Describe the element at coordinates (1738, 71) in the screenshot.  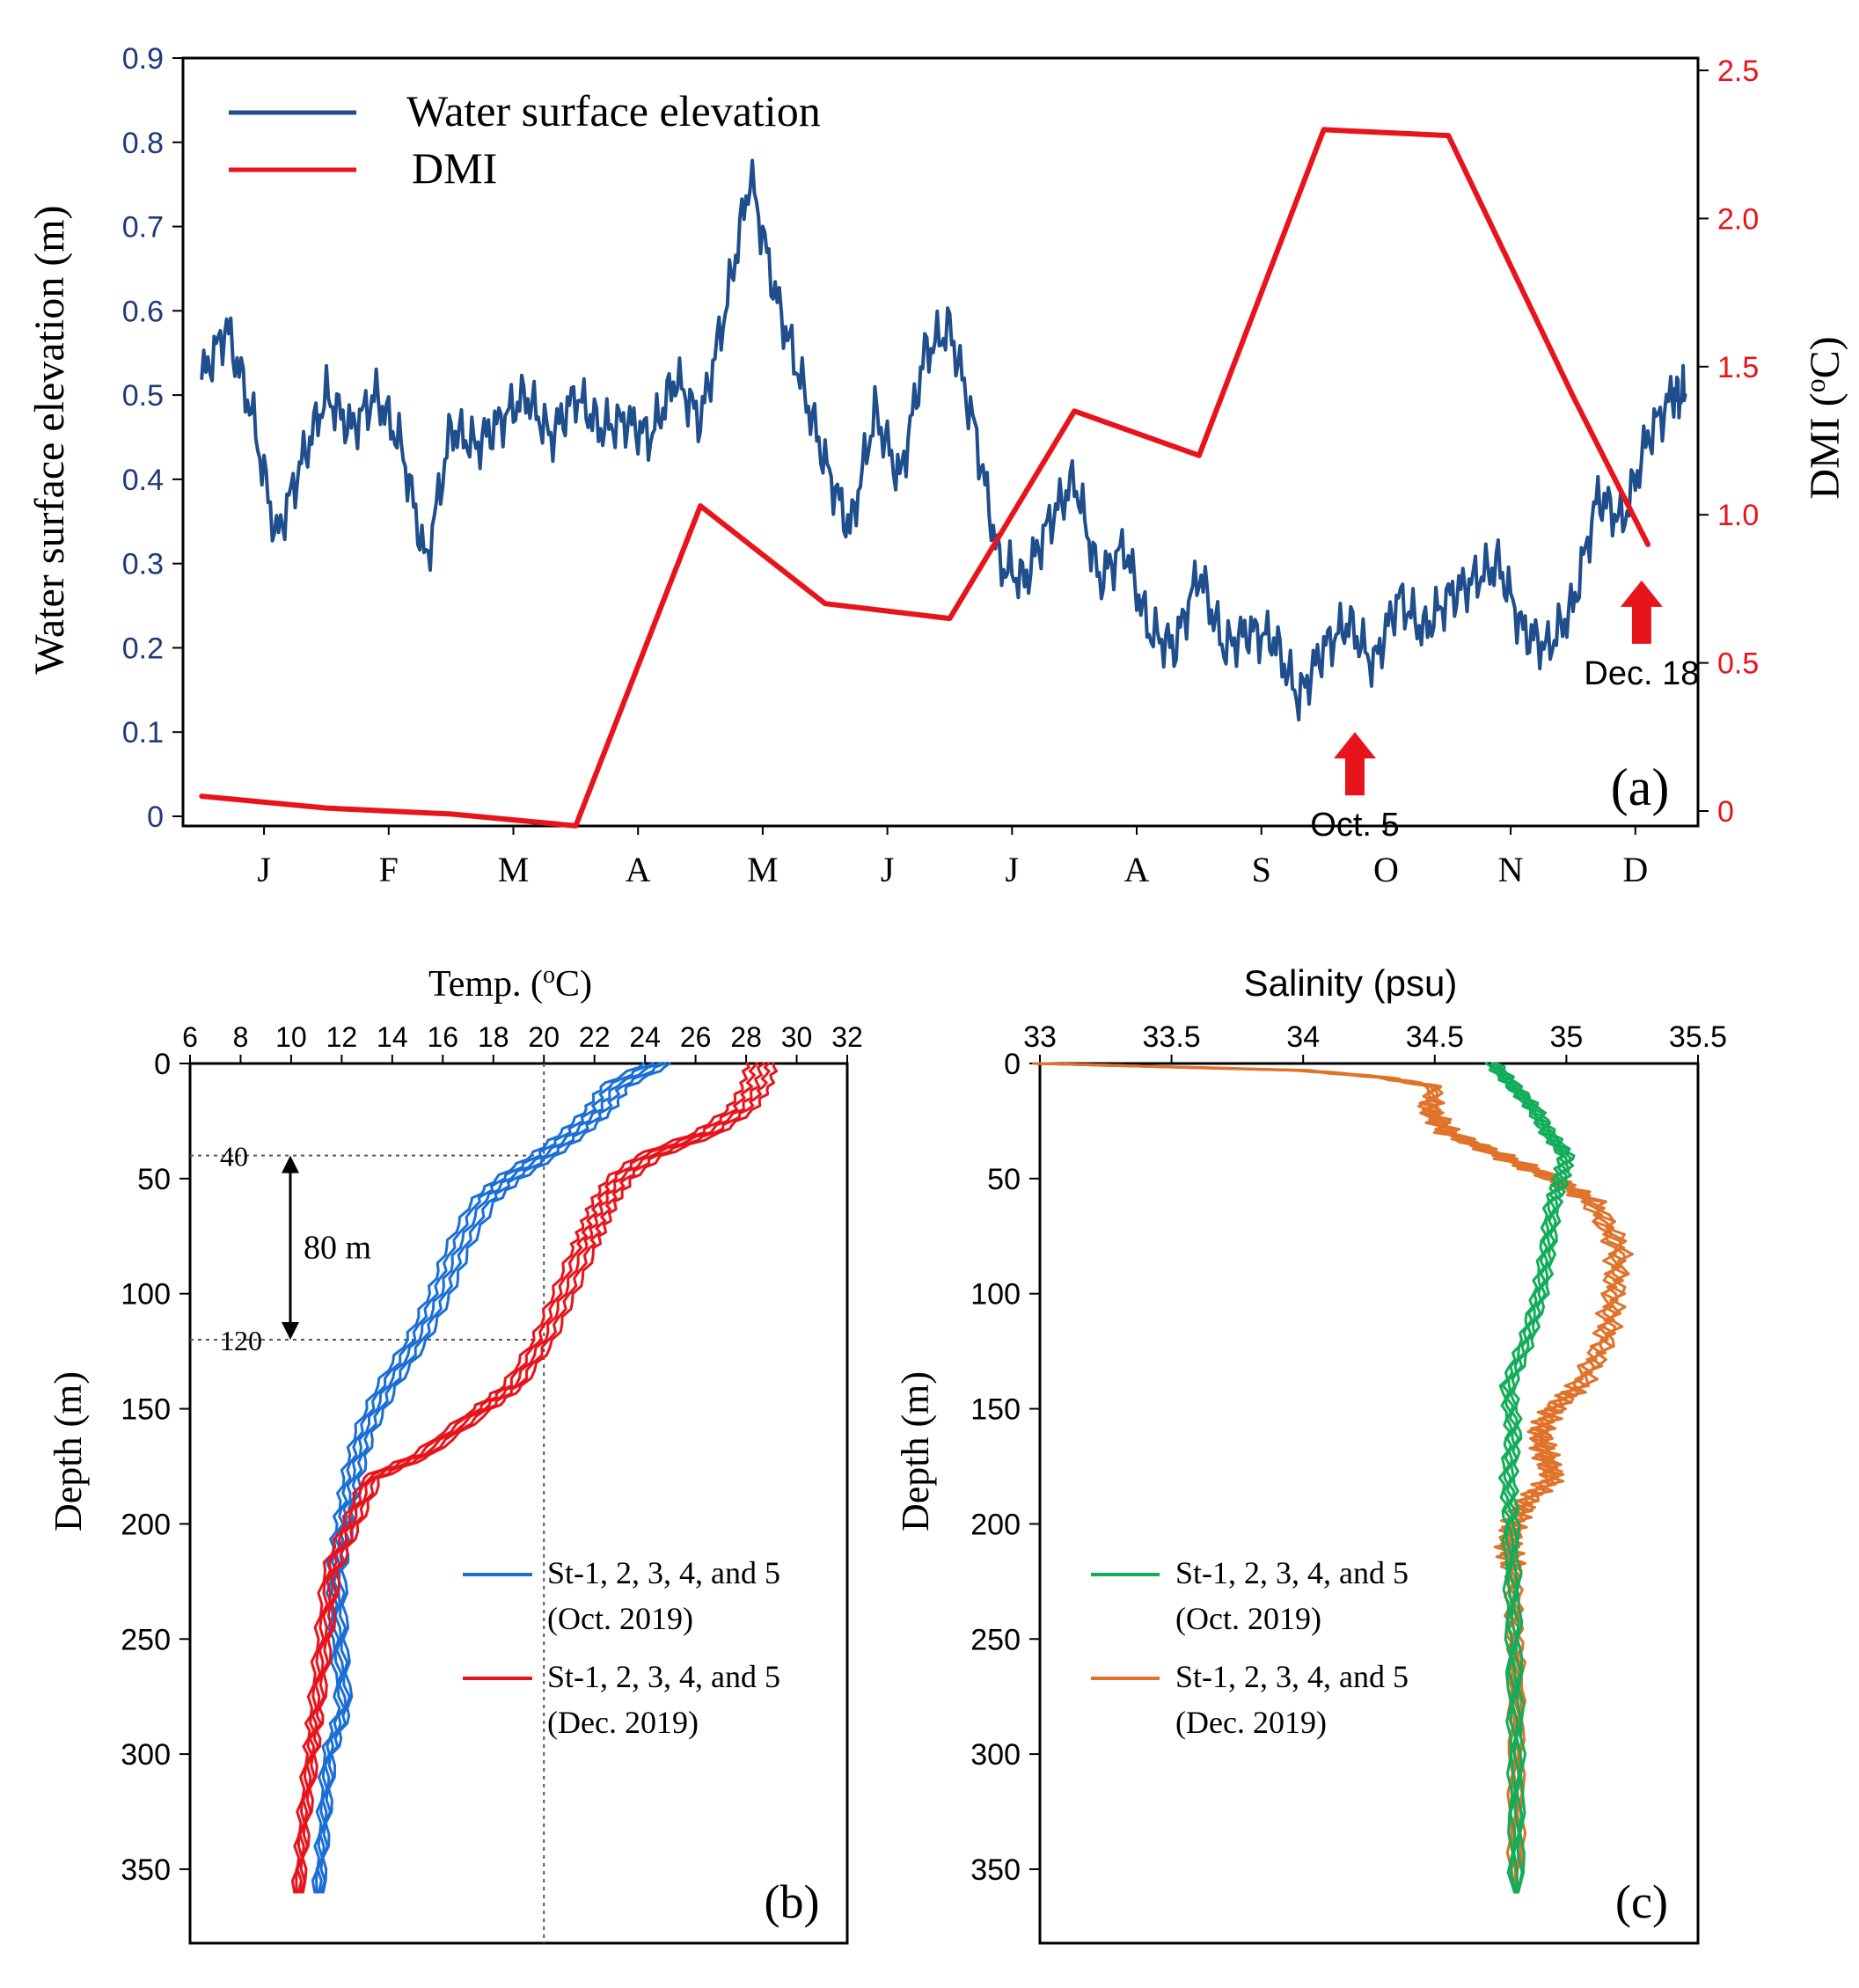
I see `y2-tick-label: 2.5` at that location.